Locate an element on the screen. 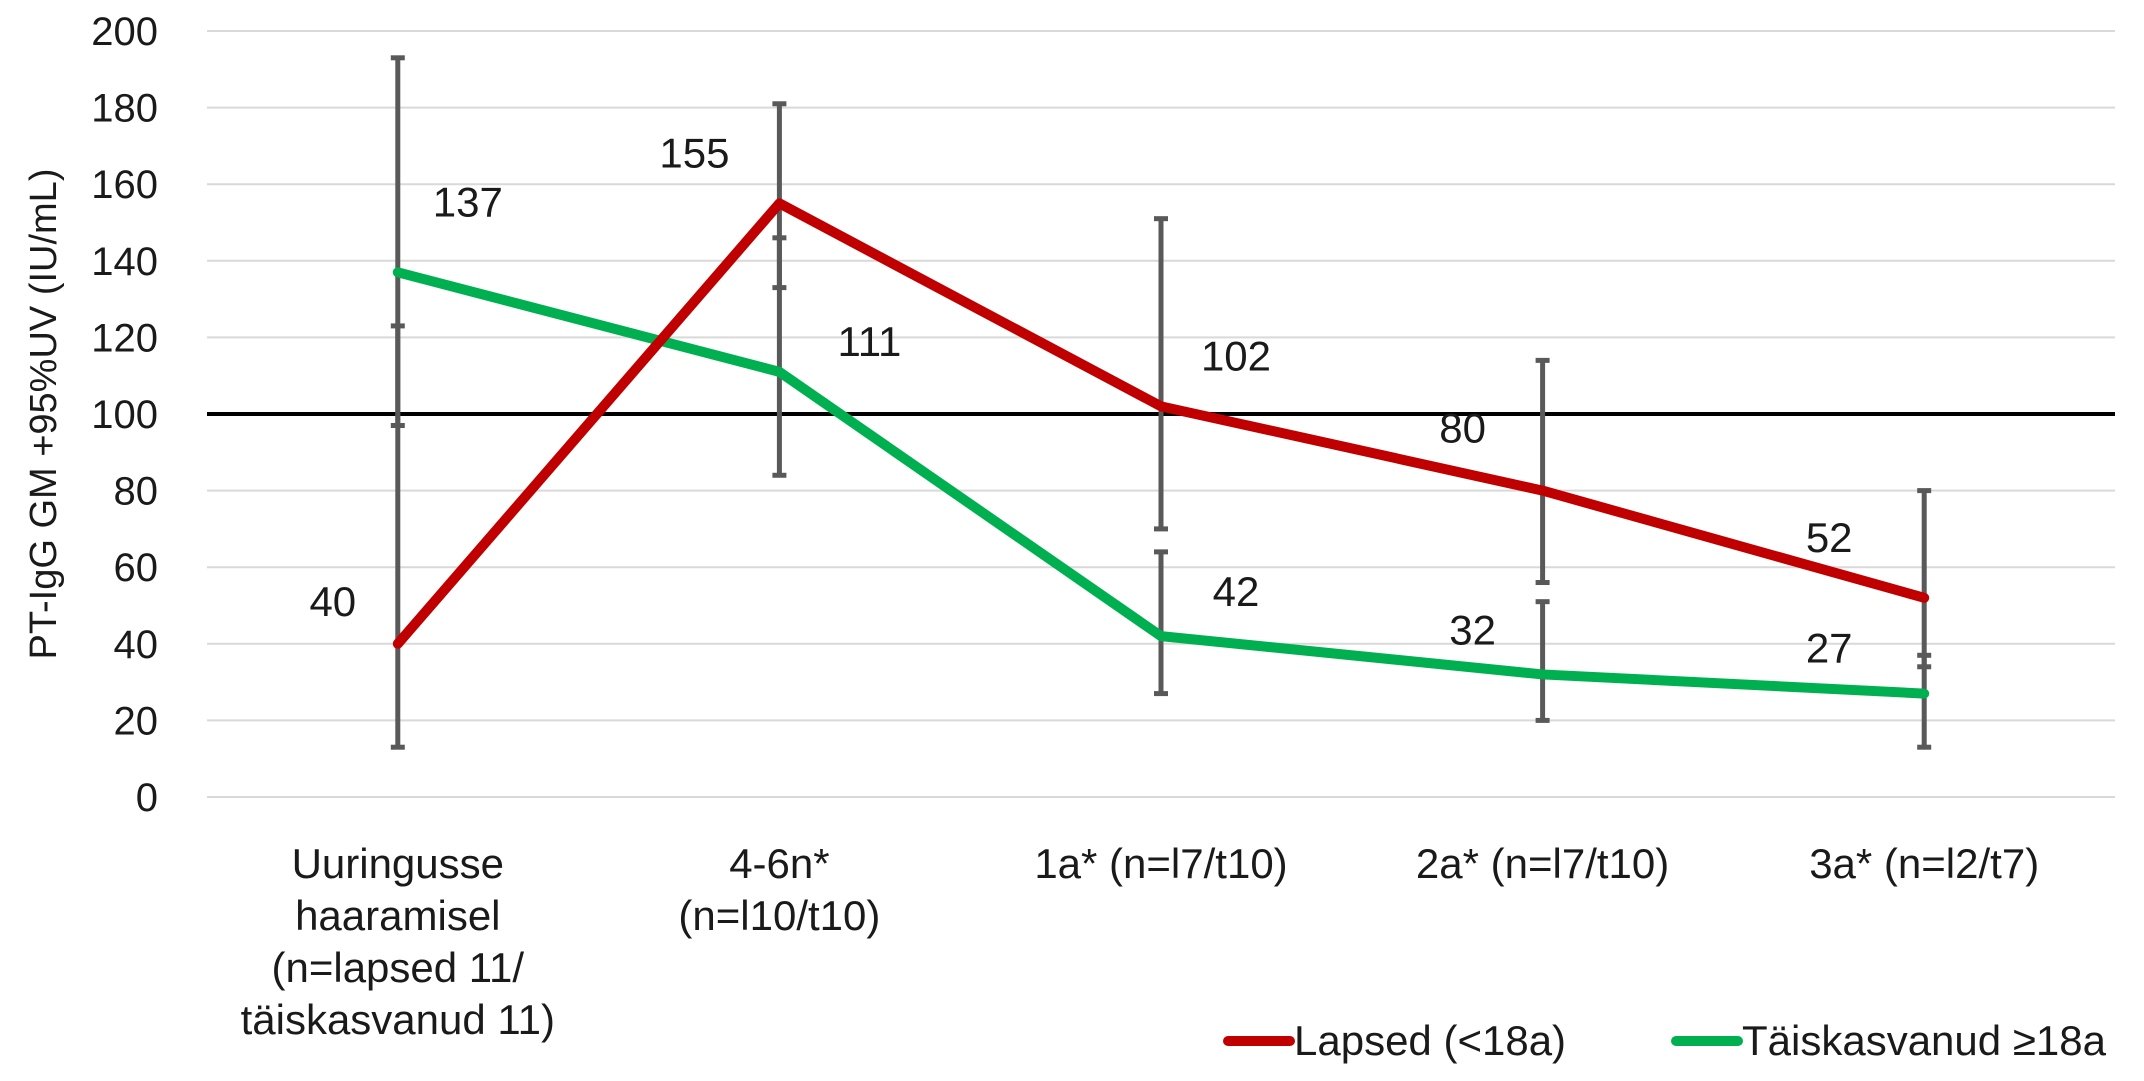 Image resolution: width=2144 pixels, height=1081 pixels. y-tick-label-200: 200 is located at coordinates (124, 32).